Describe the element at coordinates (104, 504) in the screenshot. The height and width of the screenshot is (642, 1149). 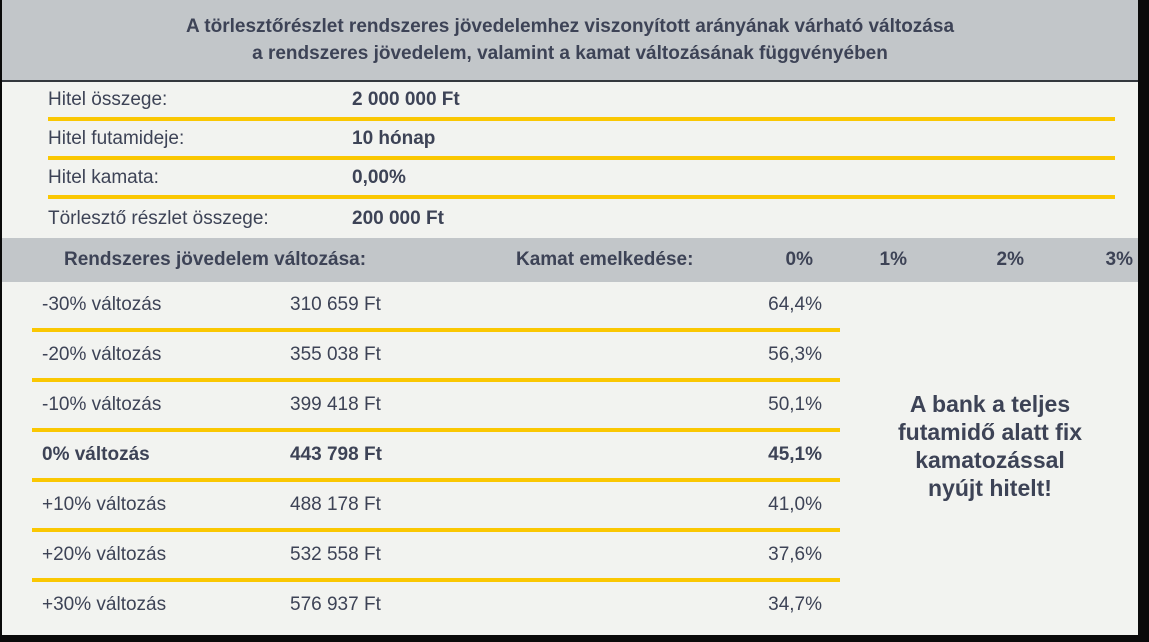
I see `income-change-cell: +10% változás` at that location.